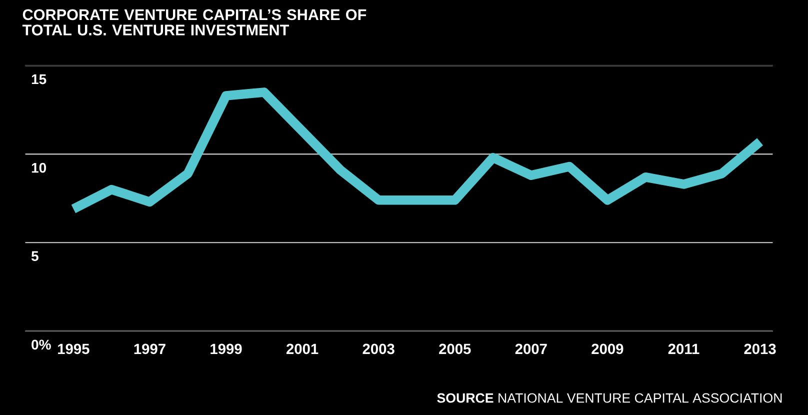 The image size is (808, 415). I want to click on x-tick-label: 2001, so click(302, 349).